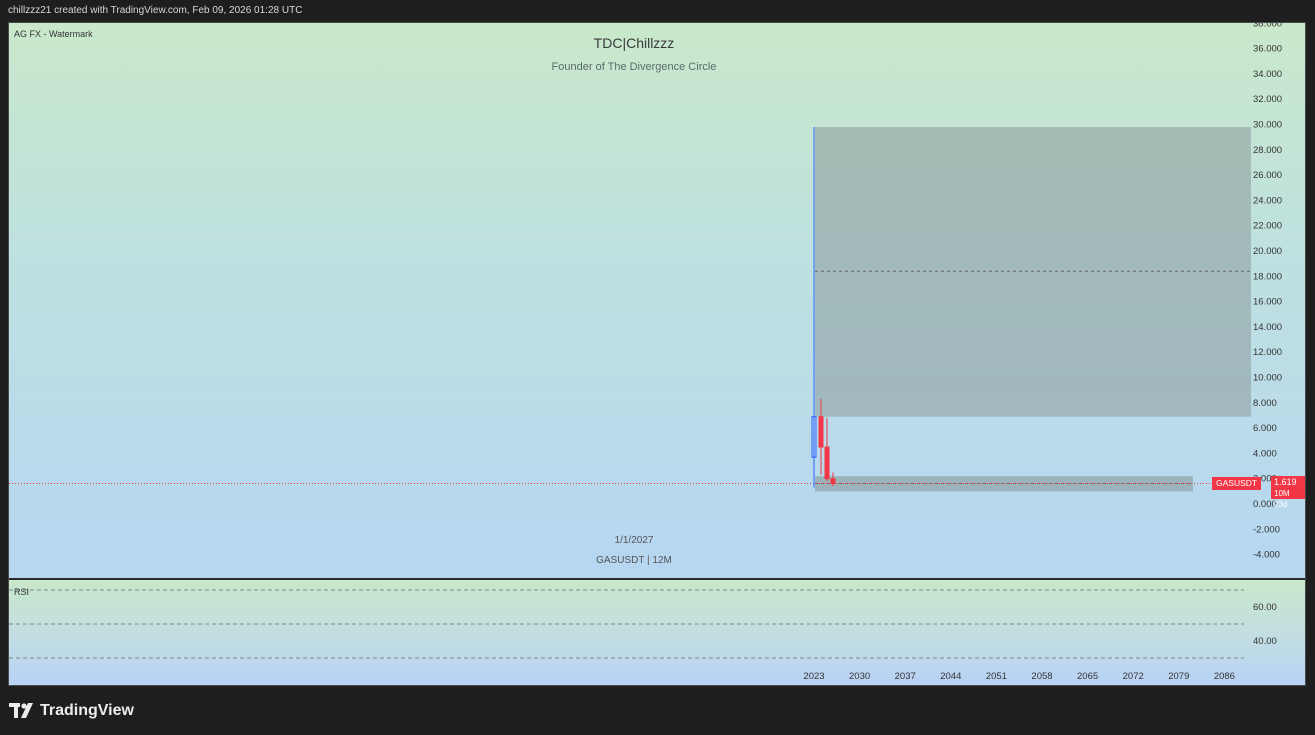  What do you see at coordinates (1265, 504) in the screenshot?
I see `price-axis-label: 0.000` at bounding box center [1265, 504].